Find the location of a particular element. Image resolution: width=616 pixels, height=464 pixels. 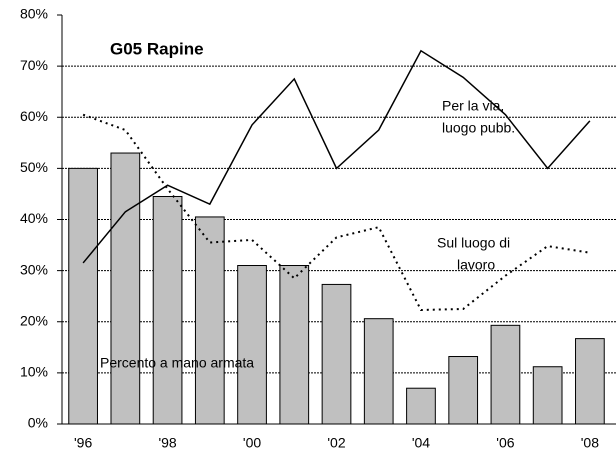

y-tick-label: 80% is located at coordinates (34, 14).